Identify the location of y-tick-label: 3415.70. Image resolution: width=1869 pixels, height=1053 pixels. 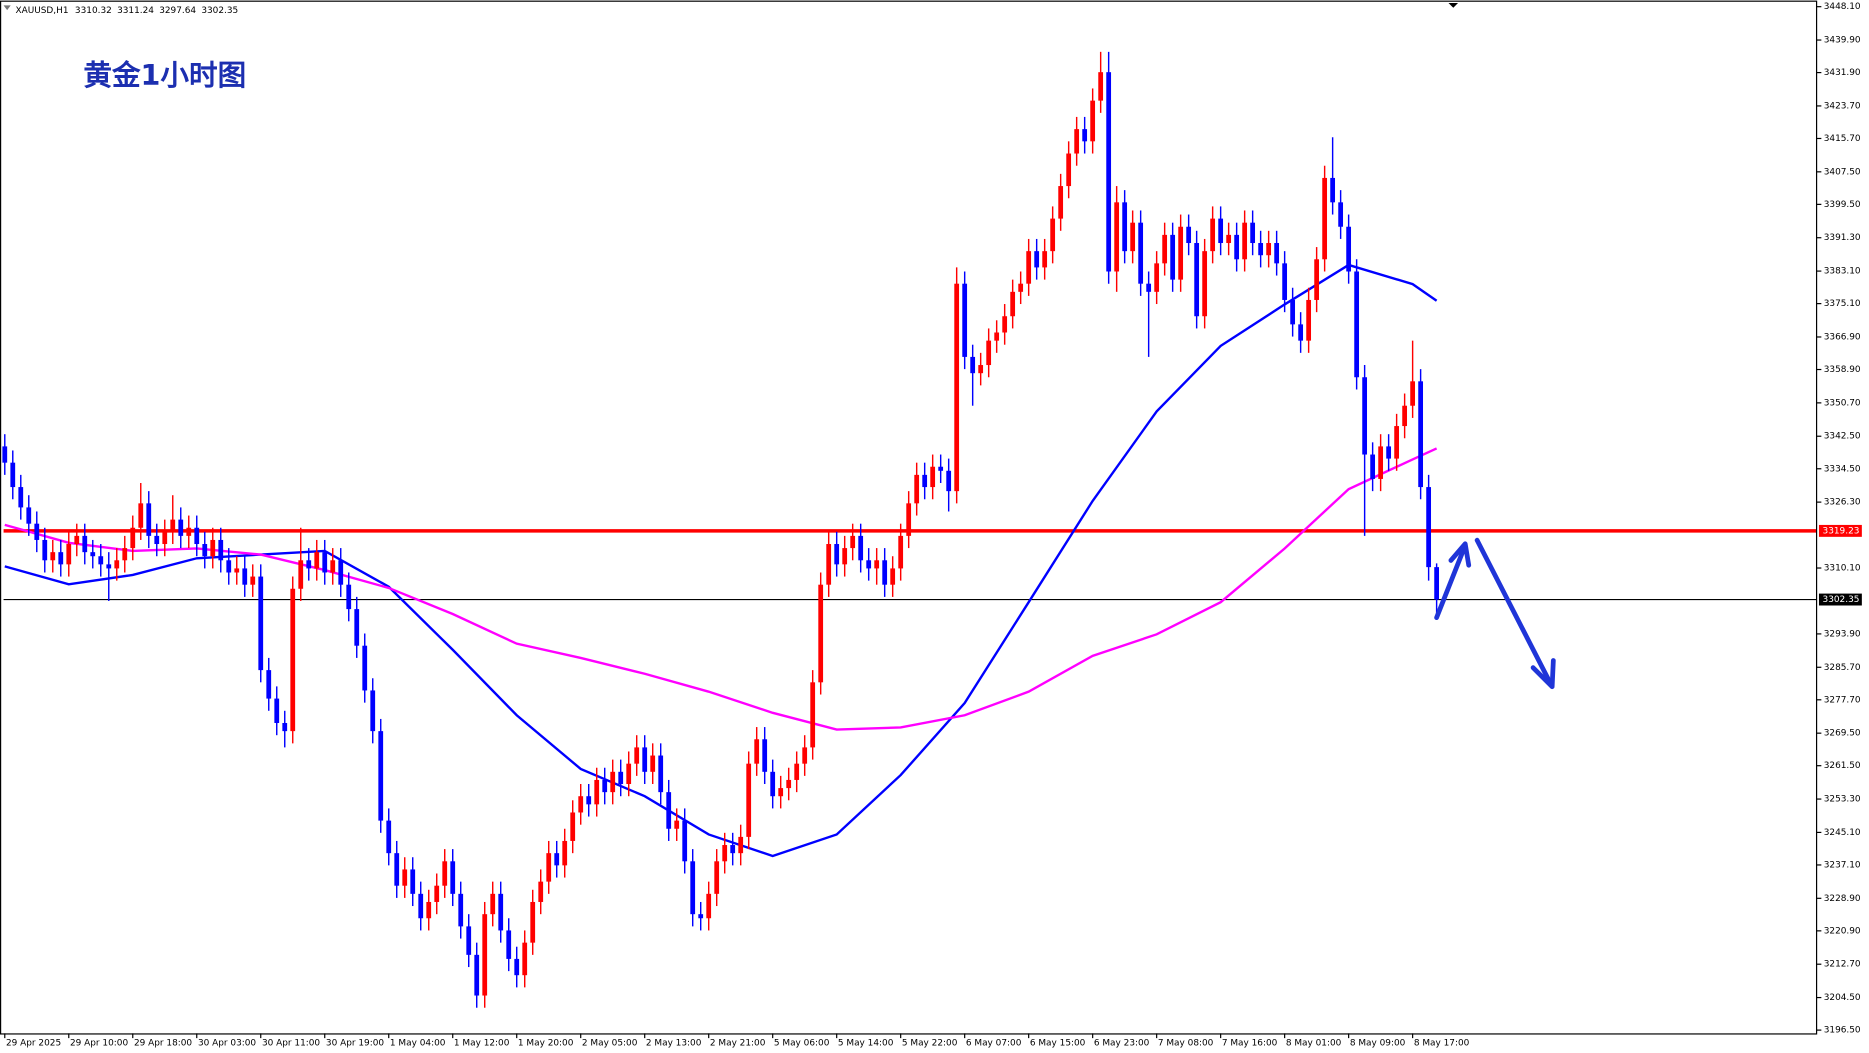
(1842, 139).